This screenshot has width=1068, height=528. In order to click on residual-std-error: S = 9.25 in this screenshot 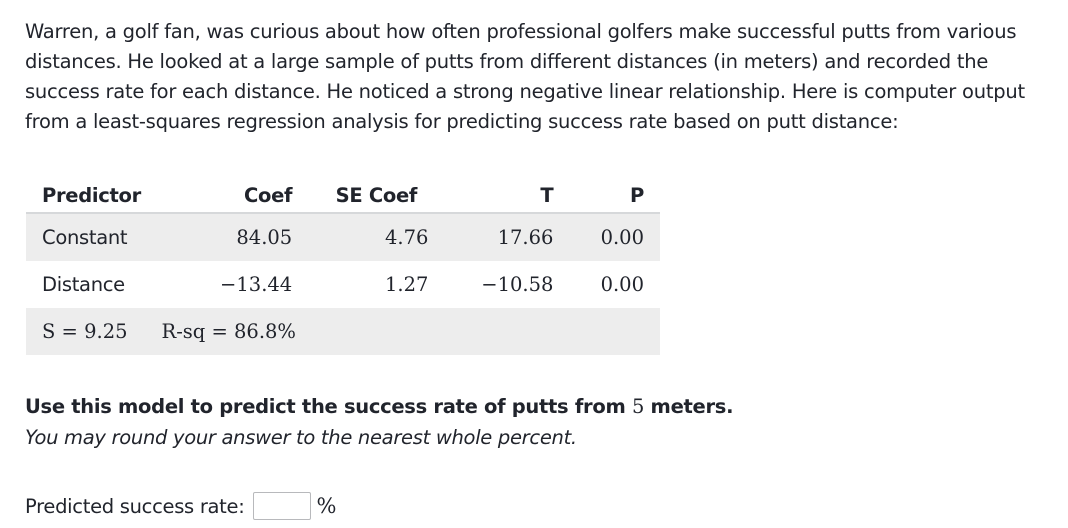, I will do `click(85, 331)`.